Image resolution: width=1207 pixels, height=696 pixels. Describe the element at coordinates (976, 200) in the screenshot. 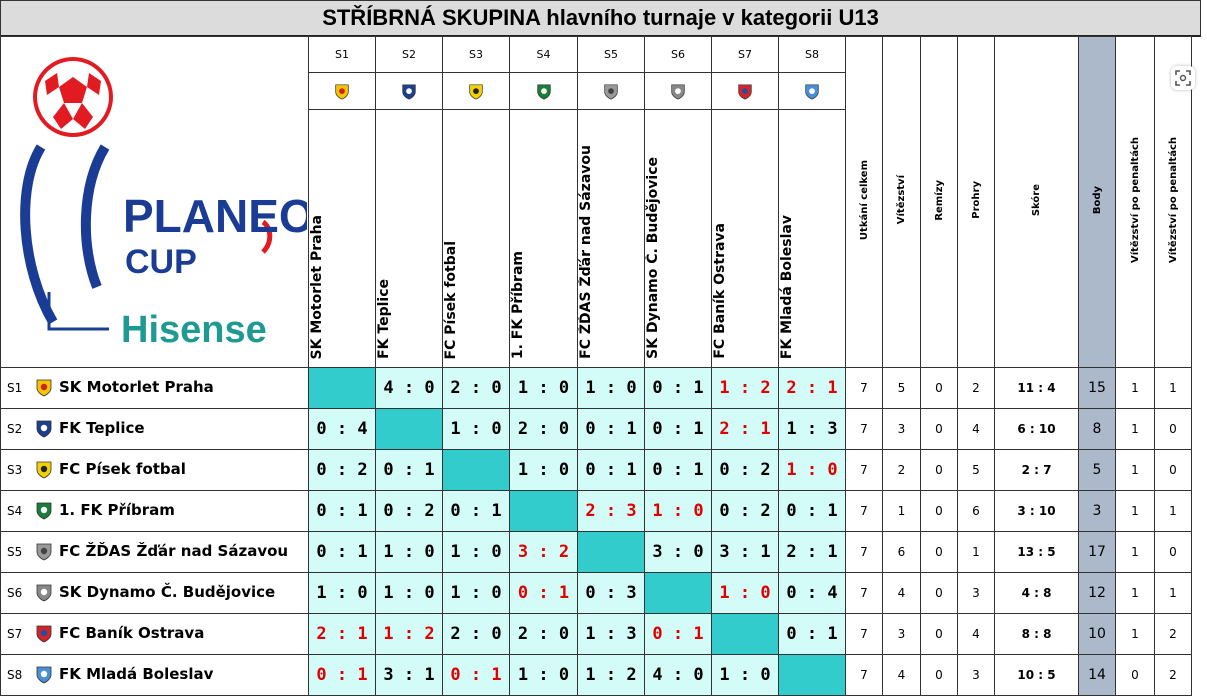

I see `header-losses-label: Prohry` at that location.